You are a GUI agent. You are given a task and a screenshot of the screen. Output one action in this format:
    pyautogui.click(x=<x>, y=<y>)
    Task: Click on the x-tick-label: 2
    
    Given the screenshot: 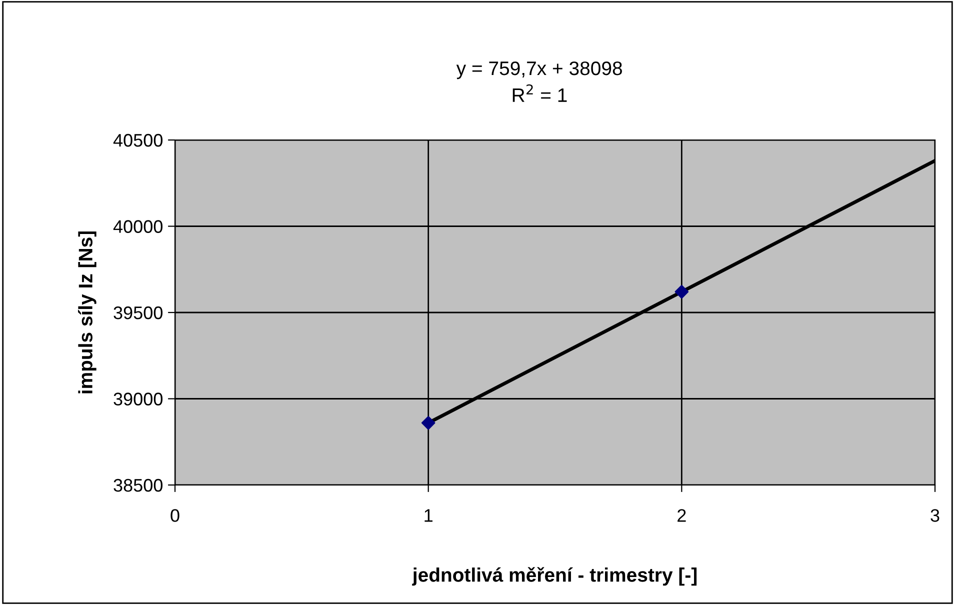 What is the action you would take?
    pyautogui.click(x=682, y=515)
    